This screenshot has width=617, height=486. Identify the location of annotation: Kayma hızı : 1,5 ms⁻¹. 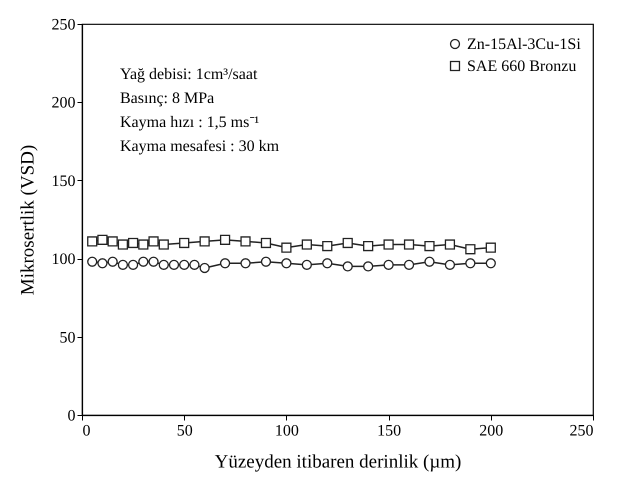
(190, 122).